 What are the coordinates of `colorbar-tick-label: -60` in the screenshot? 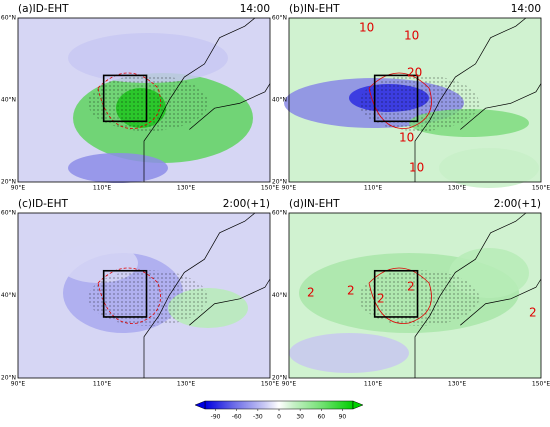 It's located at (237, 417).